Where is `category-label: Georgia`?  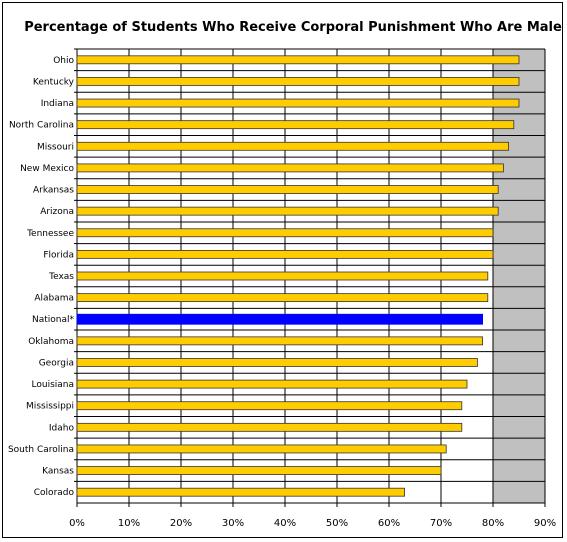 category-label: Georgia is located at coordinates (56, 363).